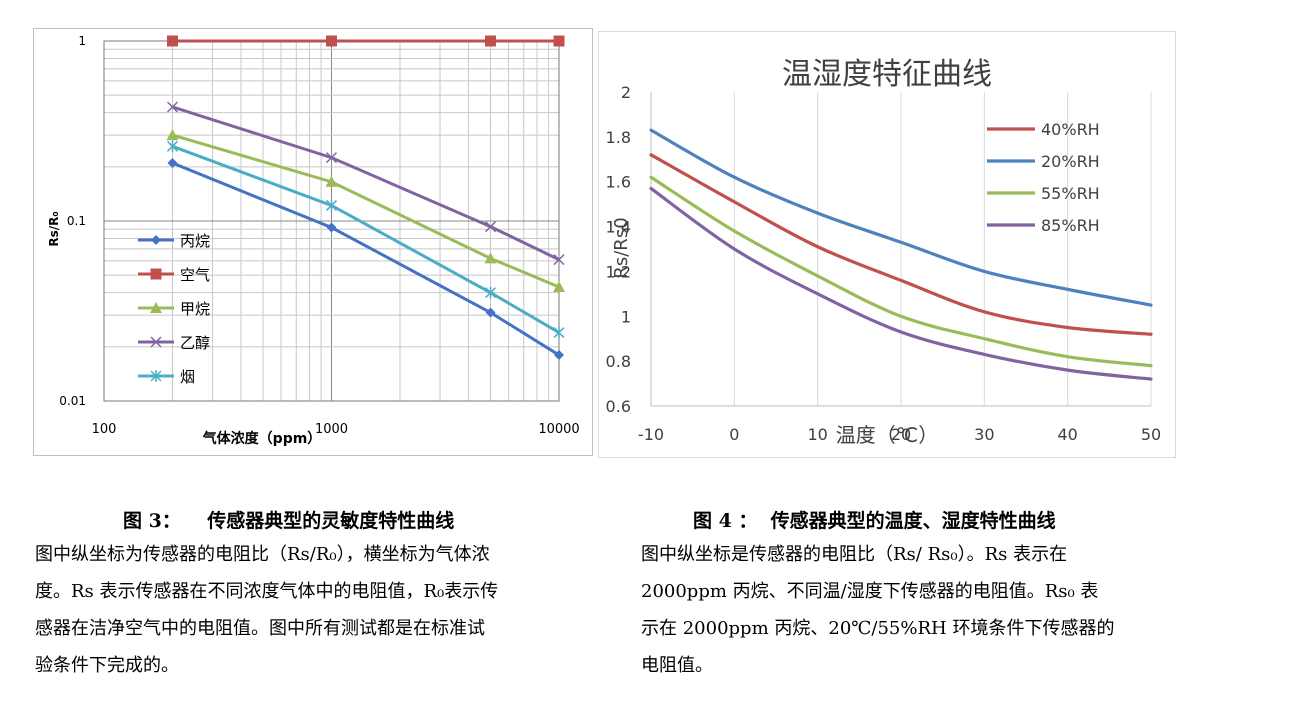 This screenshot has width=1302, height=717. What do you see at coordinates (621, 247) in the screenshot?
I see `y-axis-label: Rs/Rs0` at bounding box center [621, 247].